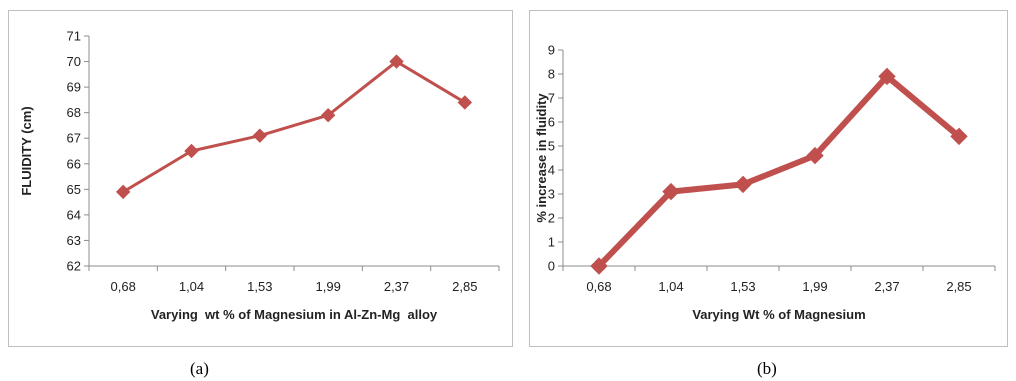 This screenshot has height=381, width=1016. I want to click on chart-b-x-tick-label: 0,68, so click(598, 286).